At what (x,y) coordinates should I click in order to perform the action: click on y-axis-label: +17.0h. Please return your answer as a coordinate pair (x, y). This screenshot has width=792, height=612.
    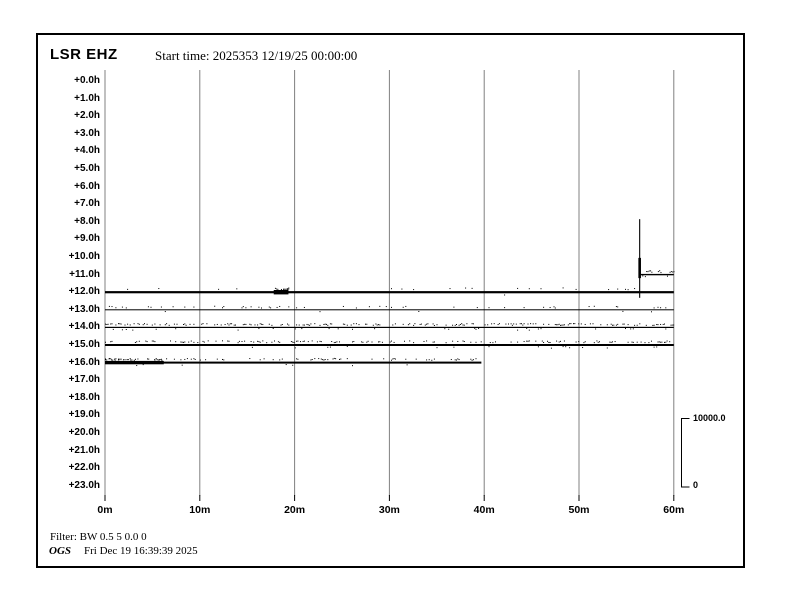
    Looking at the image, I should click on (84, 380).